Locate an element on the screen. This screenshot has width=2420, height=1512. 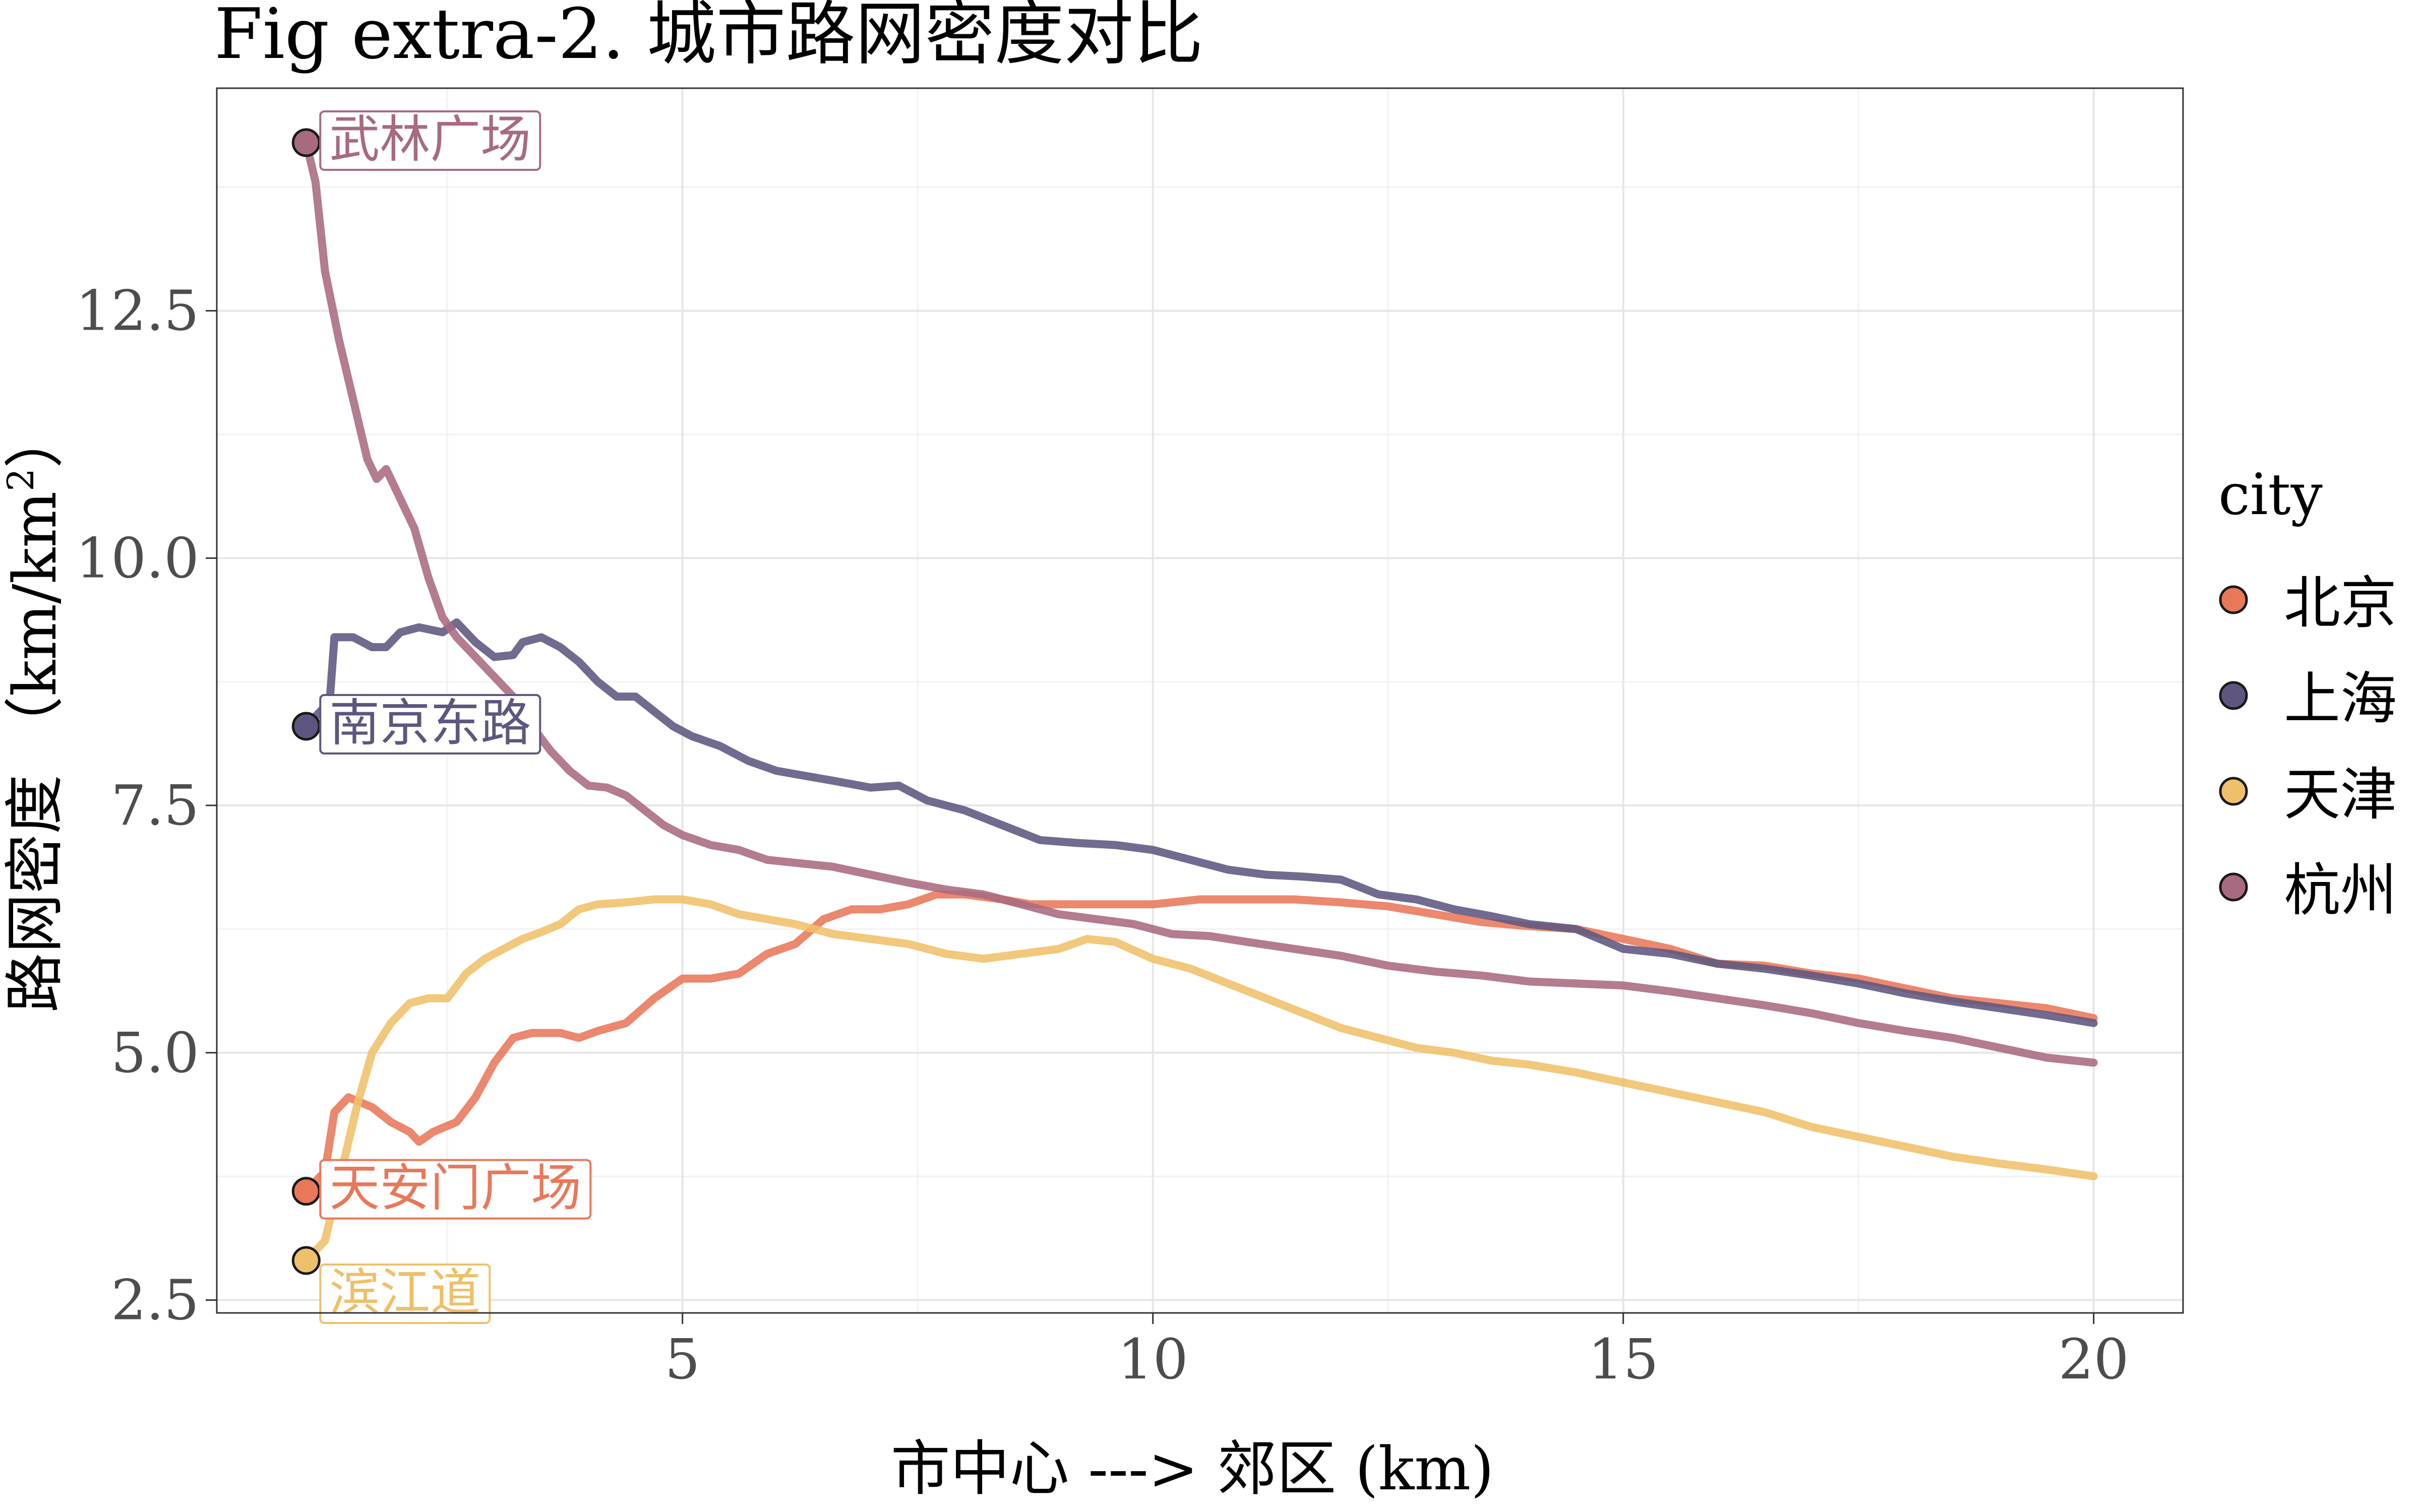
legend-item-杭州: 杭州 is located at coordinates (2308, 891).